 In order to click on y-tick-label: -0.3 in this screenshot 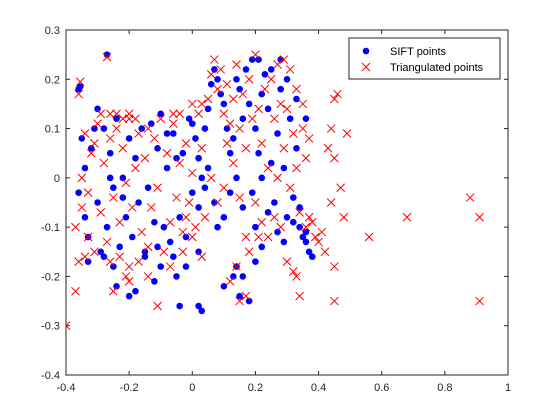, I will do `click(50, 327)`.